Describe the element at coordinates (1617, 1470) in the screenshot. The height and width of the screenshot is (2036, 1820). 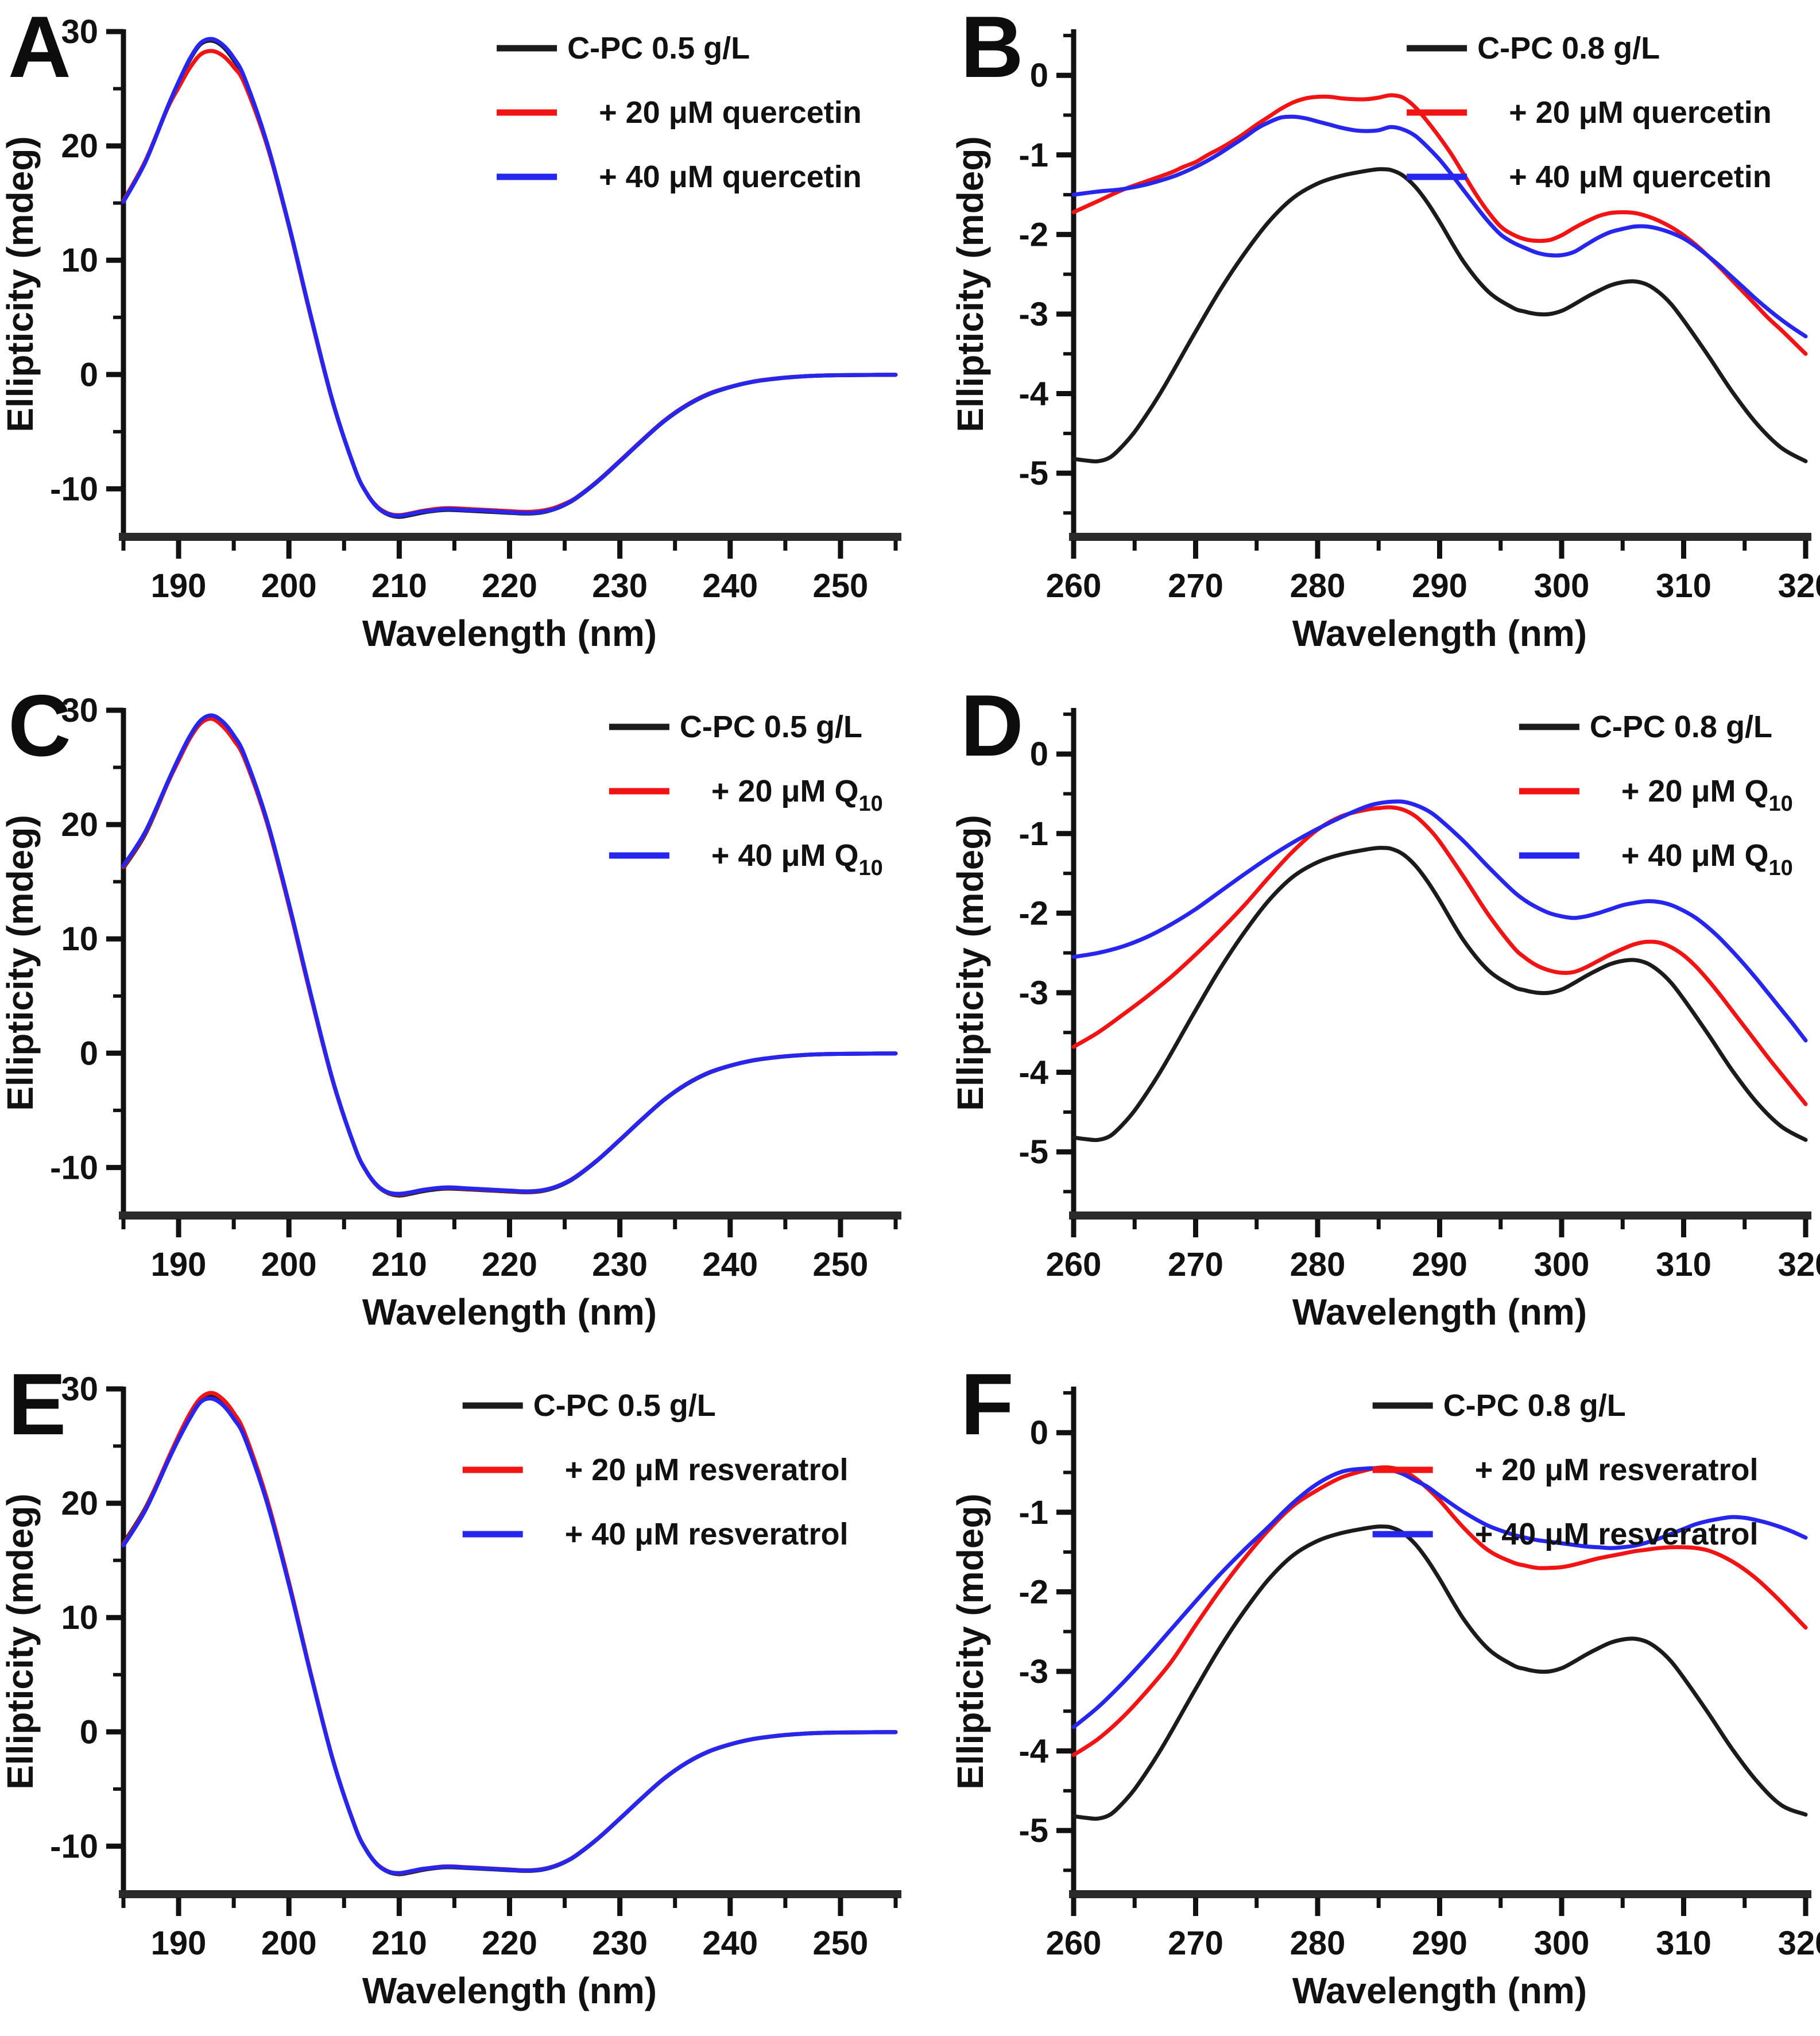
I see `legend-label: + 20 μM resveratrol` at that location.